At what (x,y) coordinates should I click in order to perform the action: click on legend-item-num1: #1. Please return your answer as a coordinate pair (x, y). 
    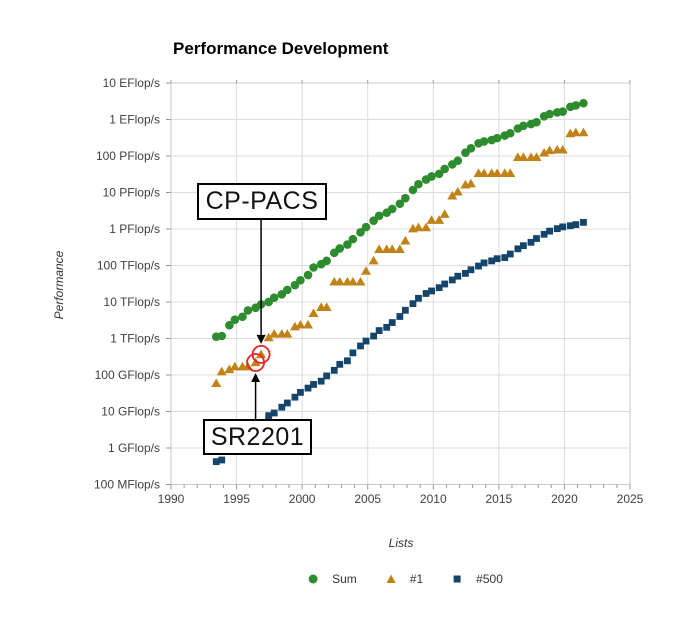
    Looking at the image, I should click on (404, 579).